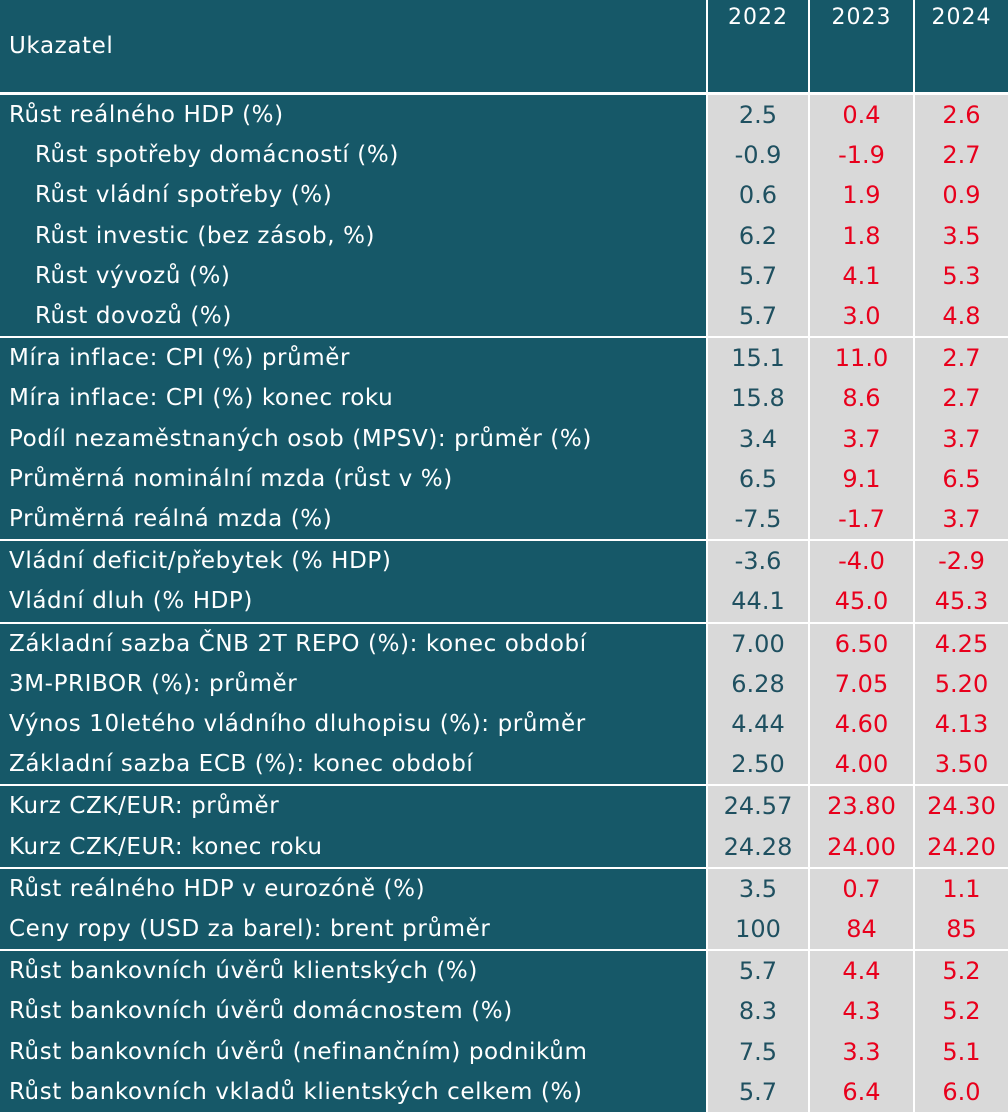 This screenshot has width=1008, height=1112. I want to click on indicator-label: Růst bankovních úvěrů domácnostem (%), so click(353, 1011).